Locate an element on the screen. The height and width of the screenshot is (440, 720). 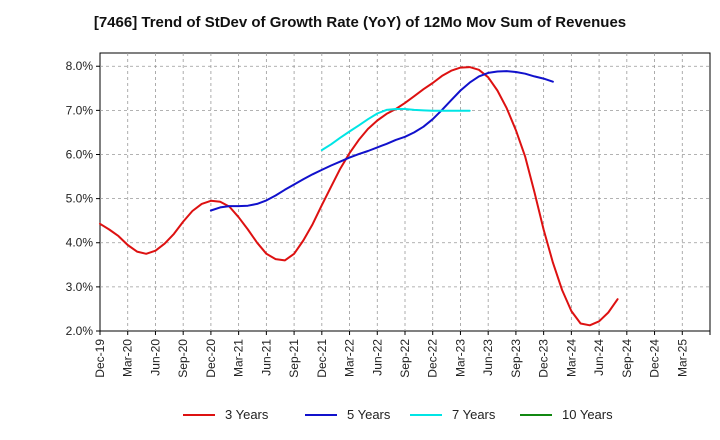
y-tick-label: 3.0% is located at coordinates (80, 287).